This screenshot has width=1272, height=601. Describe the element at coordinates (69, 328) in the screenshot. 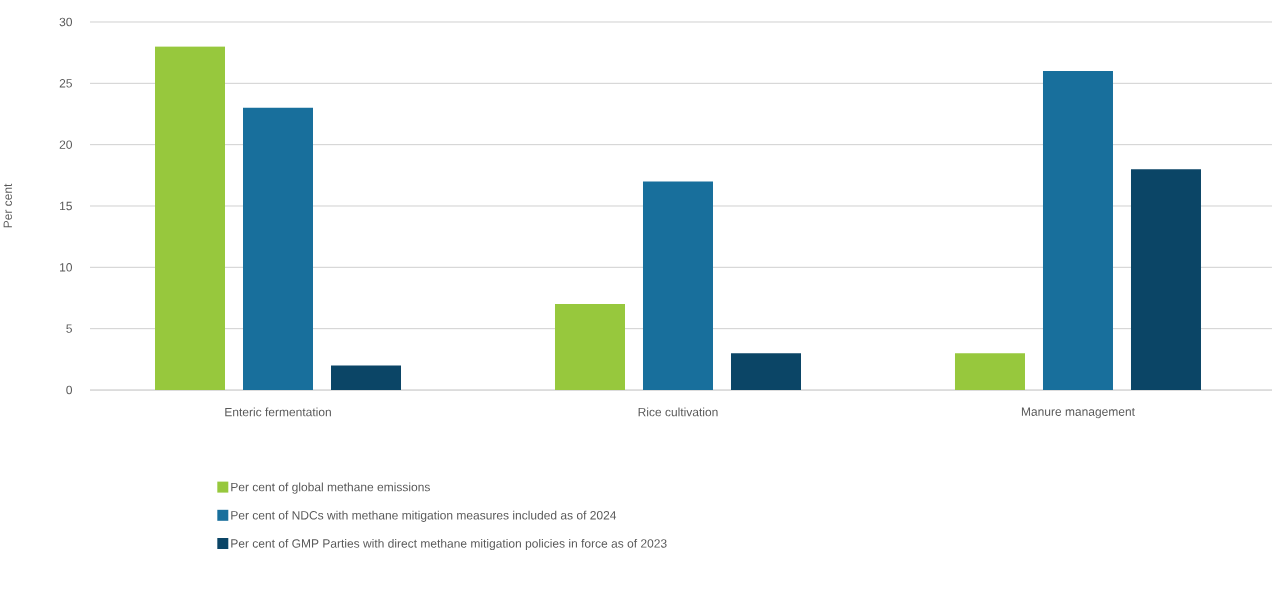

I see `y-tick-label: 5` at that location.